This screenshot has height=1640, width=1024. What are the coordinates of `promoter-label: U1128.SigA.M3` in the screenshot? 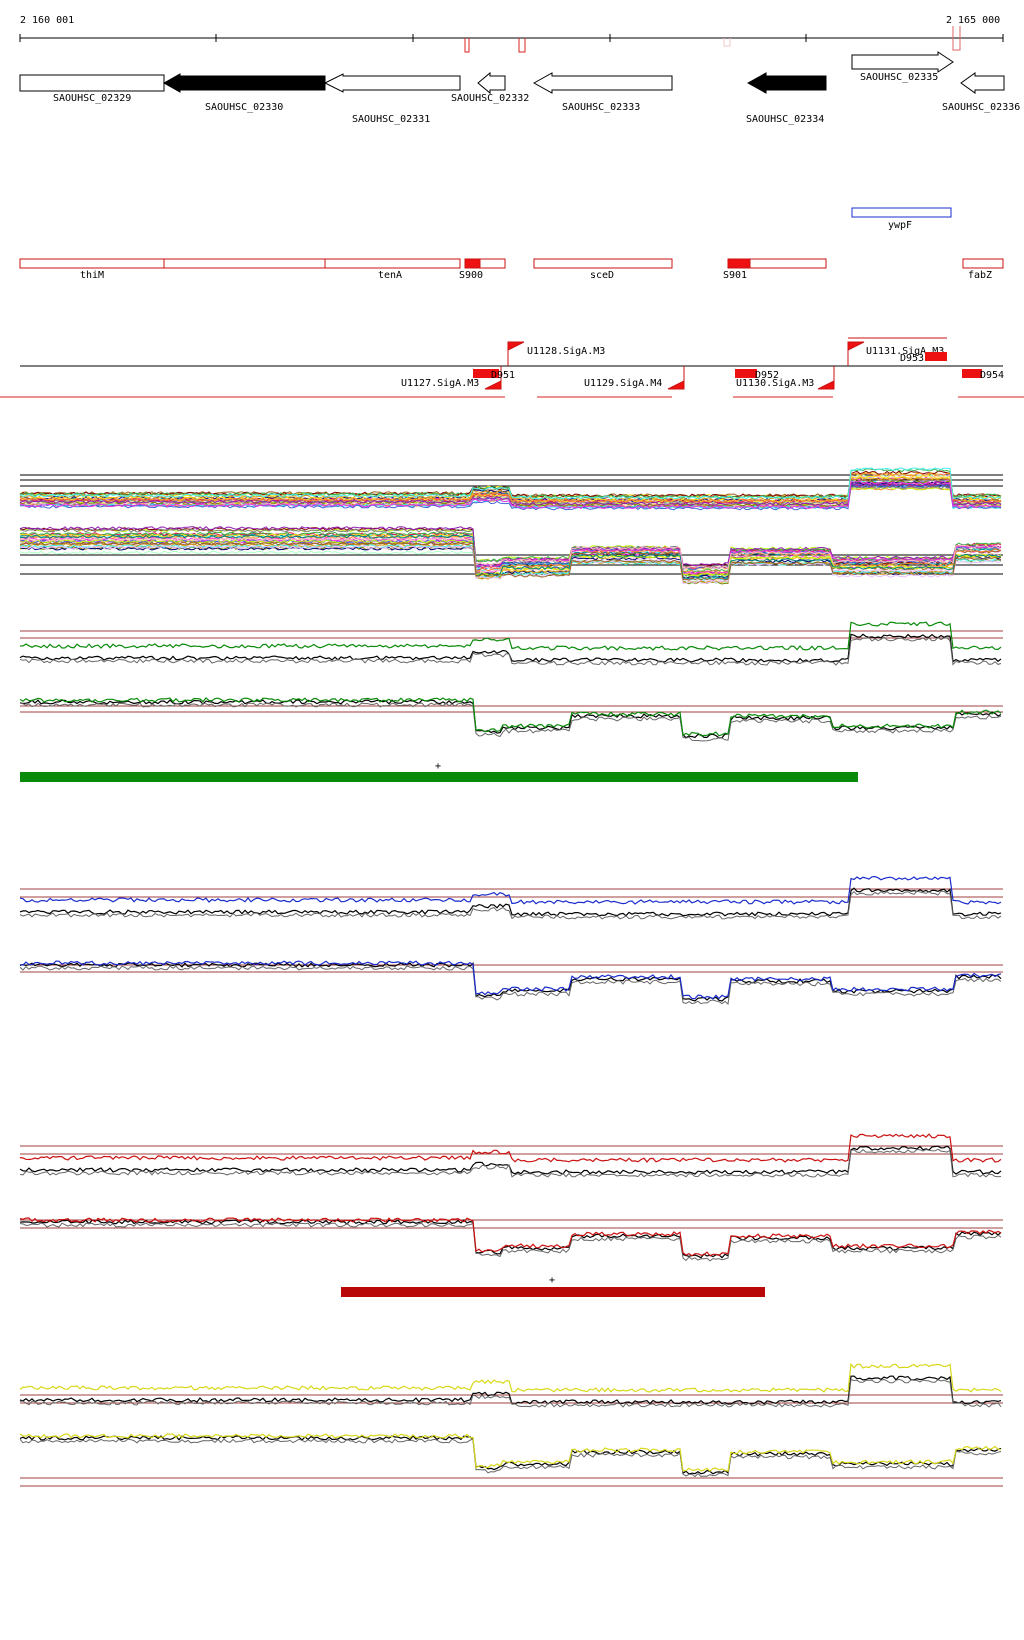 It's located at (566, 351).